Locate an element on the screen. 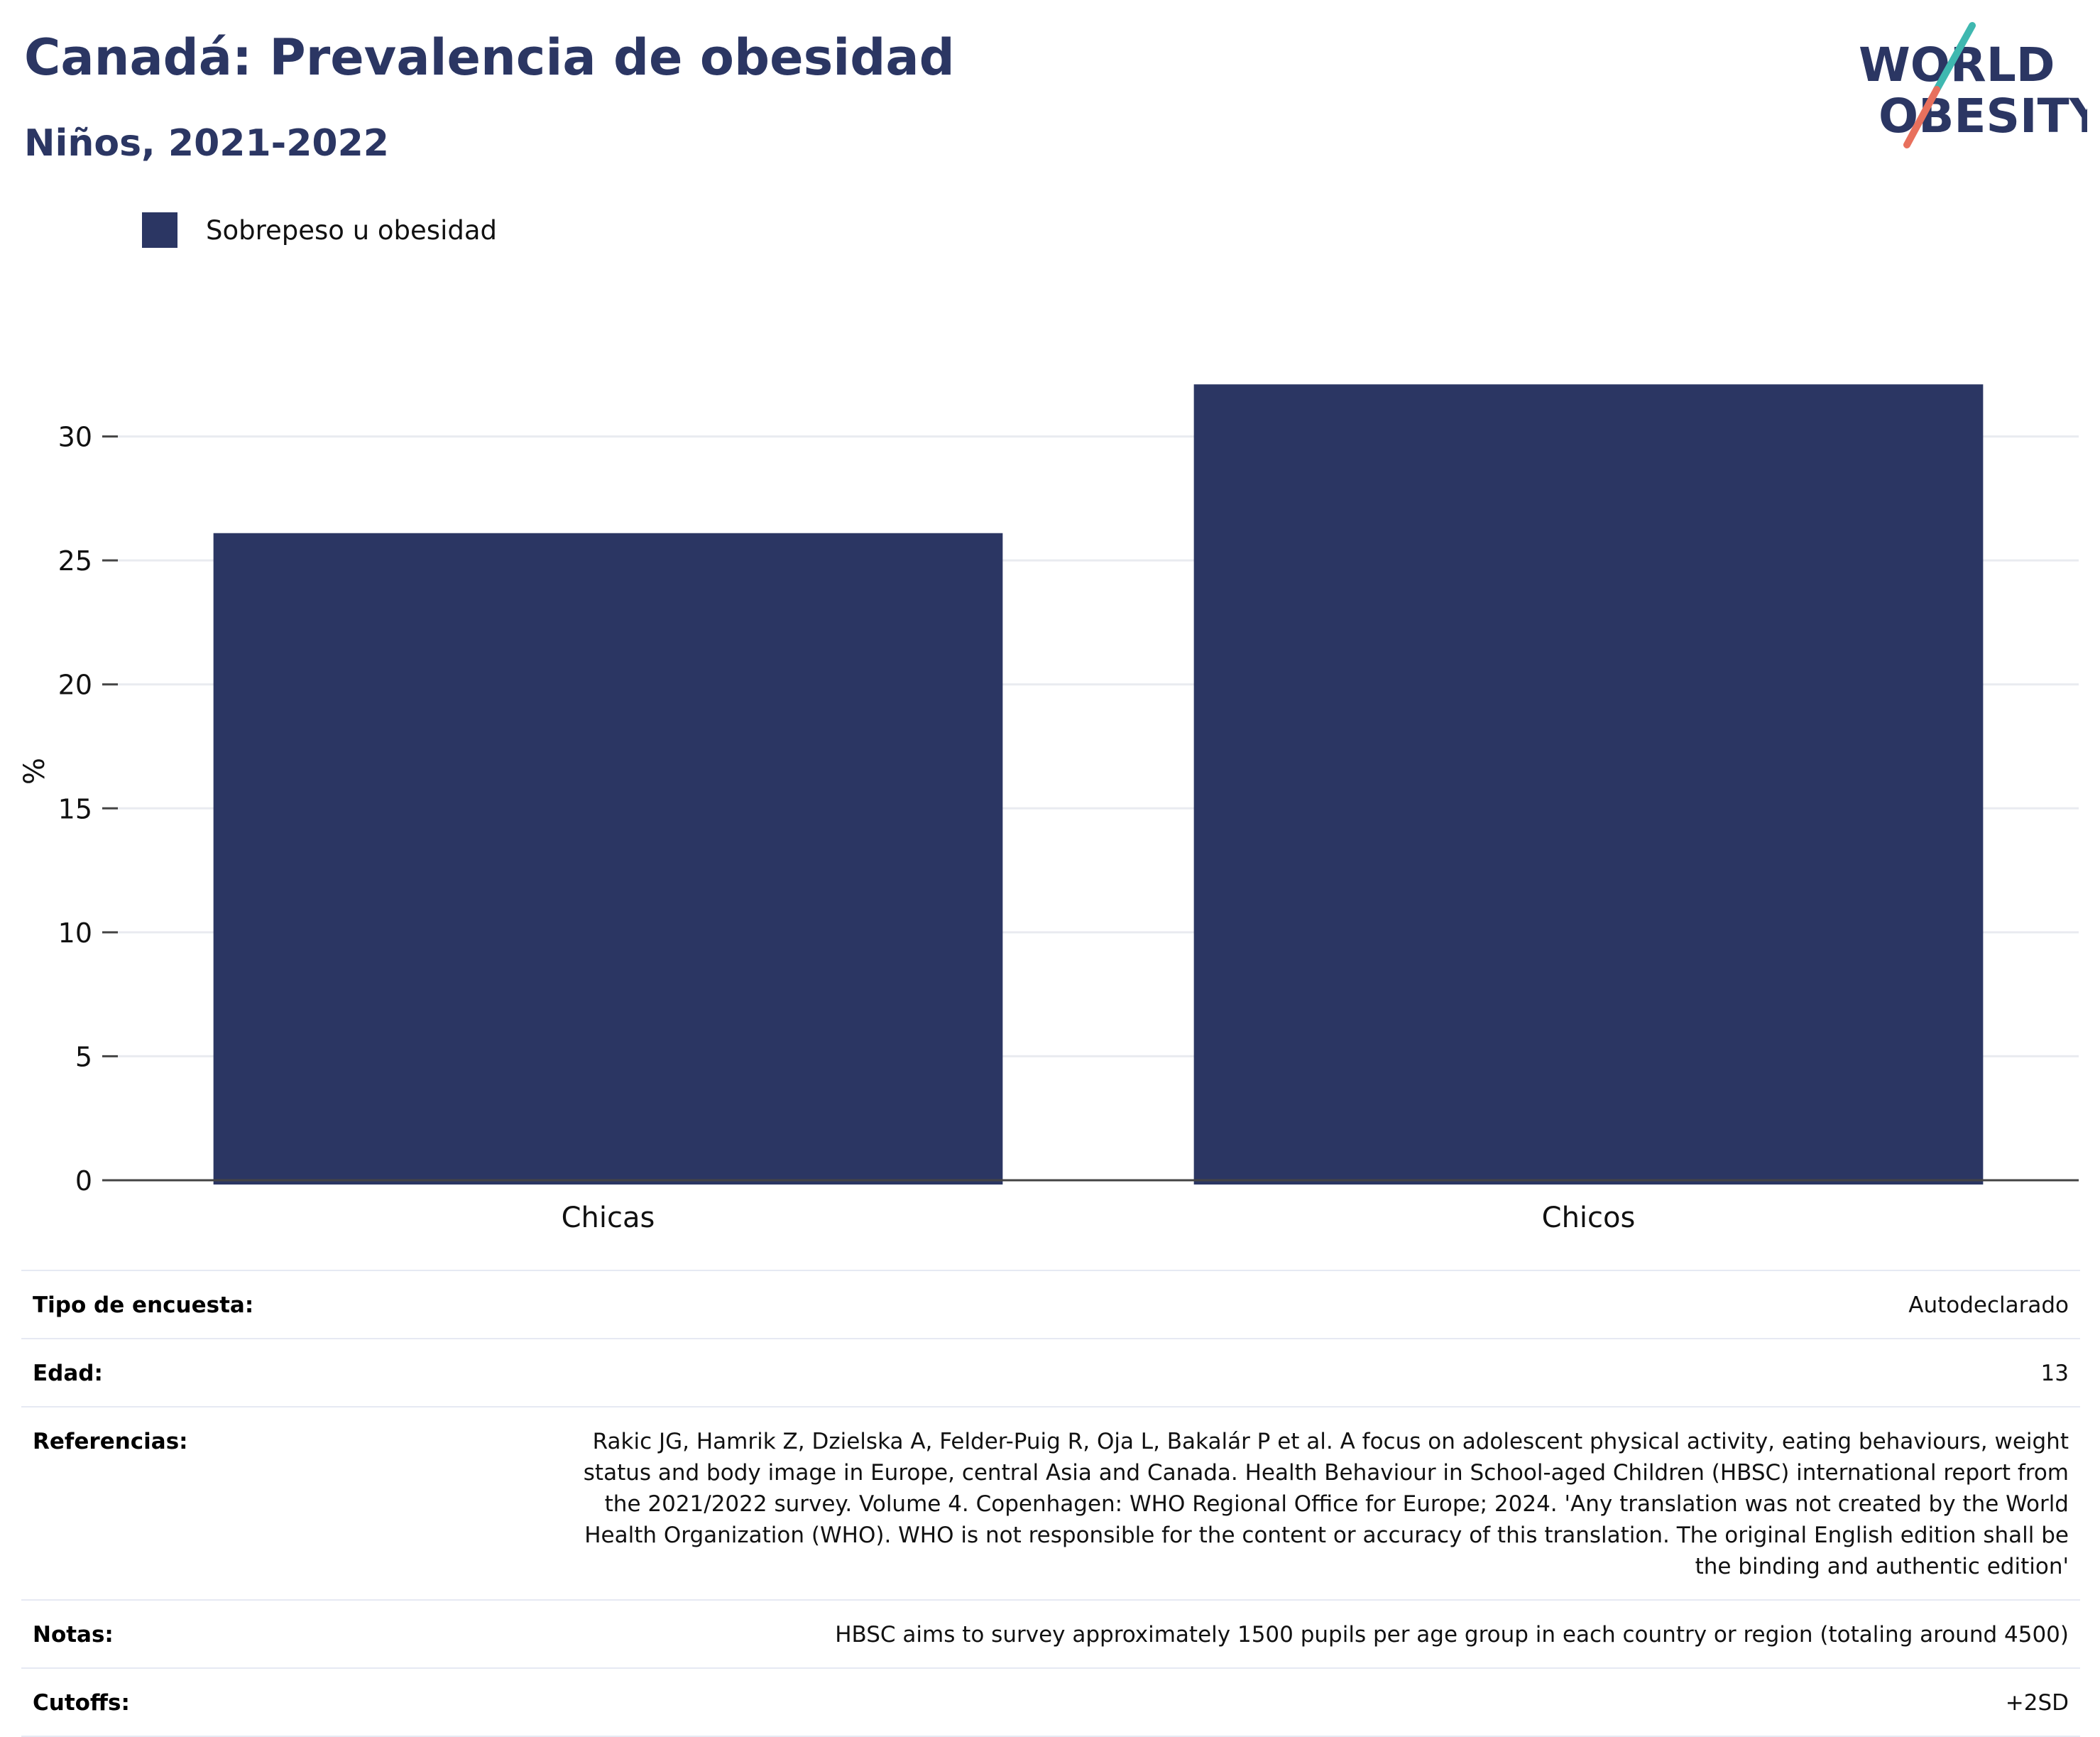  y-tick-label: 25 is located at coordinates (75, 561).